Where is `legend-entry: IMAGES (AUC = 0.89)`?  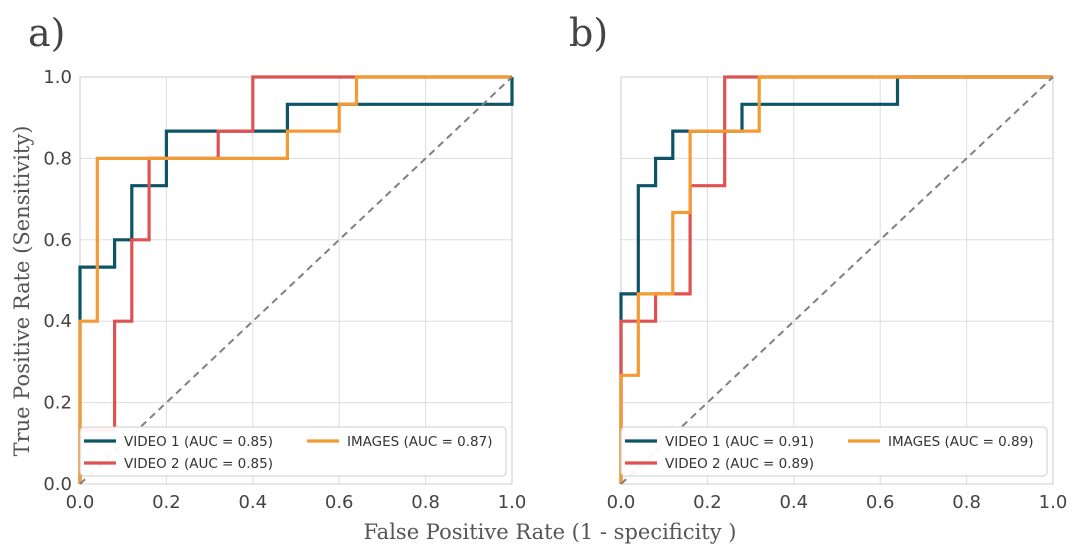 legend-entry: IMAGES (AUC = 0.89) is located at coordinates (961, 442).